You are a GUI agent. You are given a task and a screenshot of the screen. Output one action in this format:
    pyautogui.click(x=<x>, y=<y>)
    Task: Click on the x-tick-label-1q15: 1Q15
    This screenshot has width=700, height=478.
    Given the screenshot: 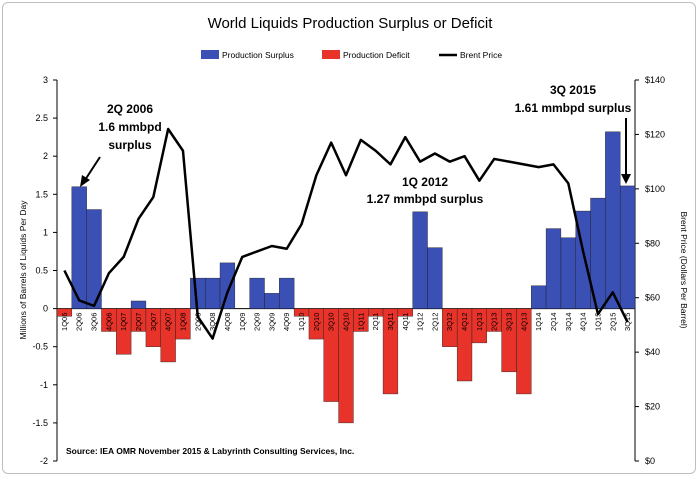 What is the action you would take?
    pyautogui.click(x=597, y=322)
    